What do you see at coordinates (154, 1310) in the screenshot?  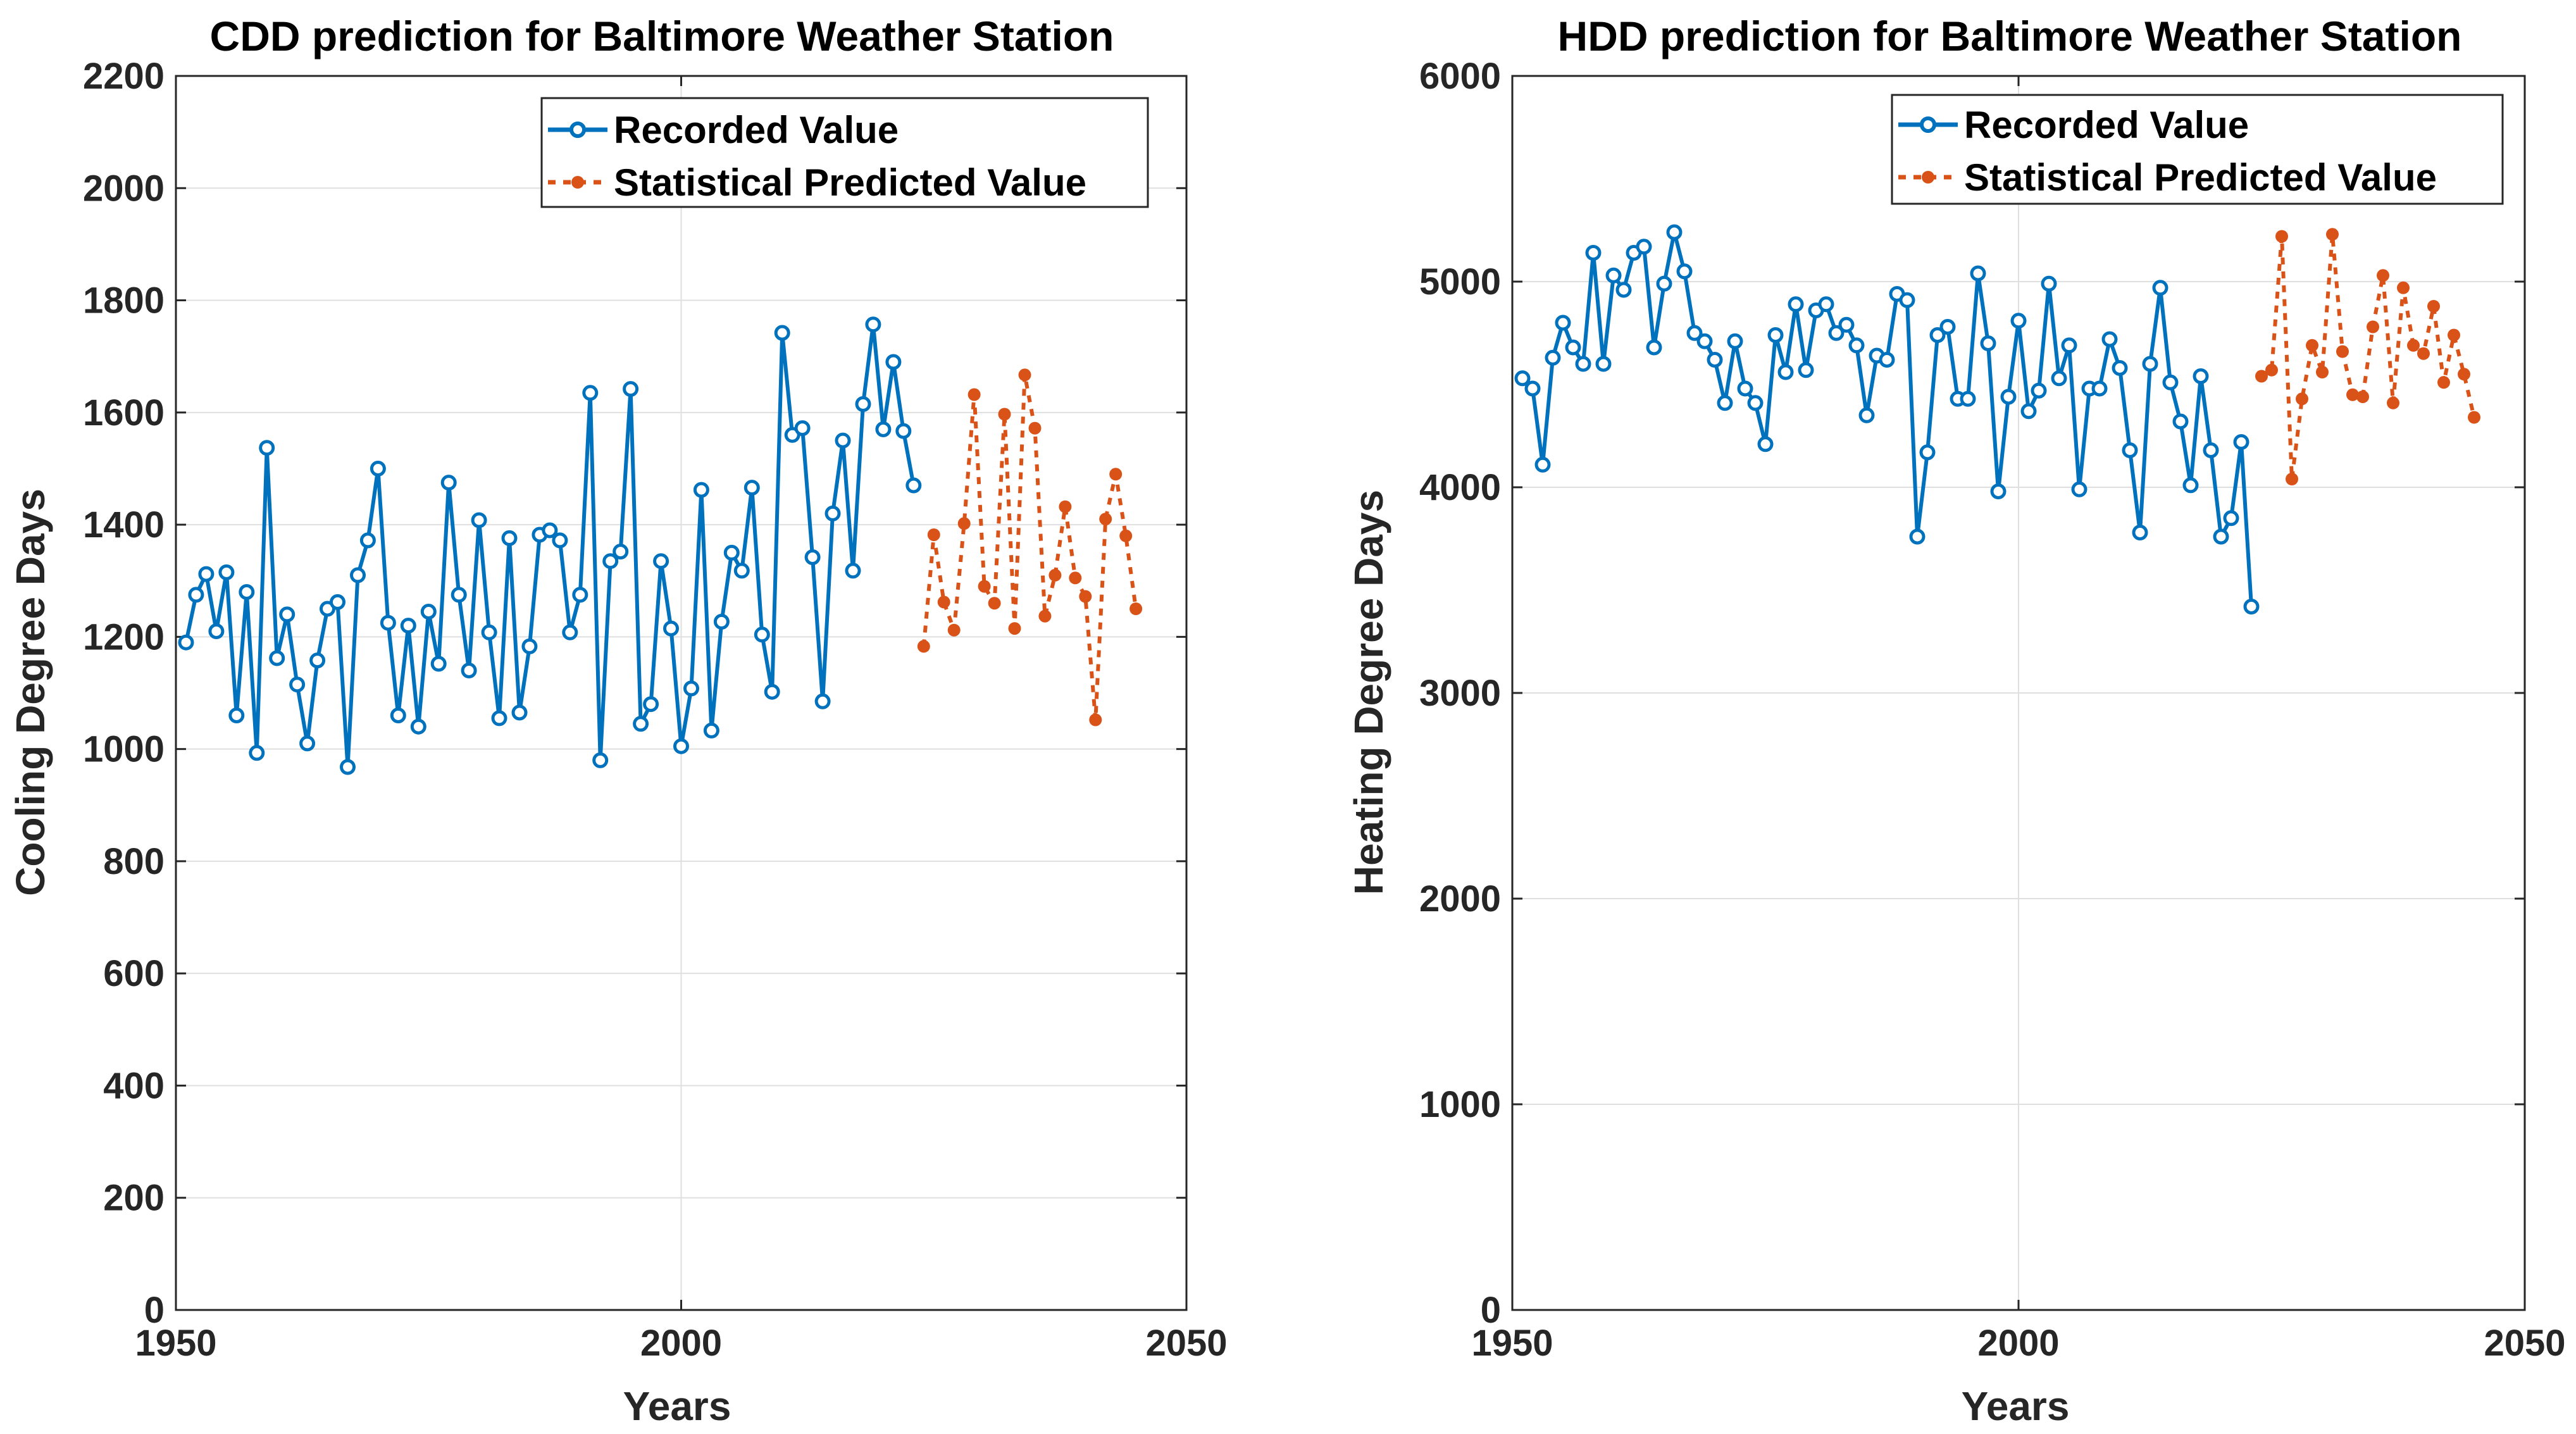 I see `cdd-y-tick-label: 0` at bounding box center [154, 1310].